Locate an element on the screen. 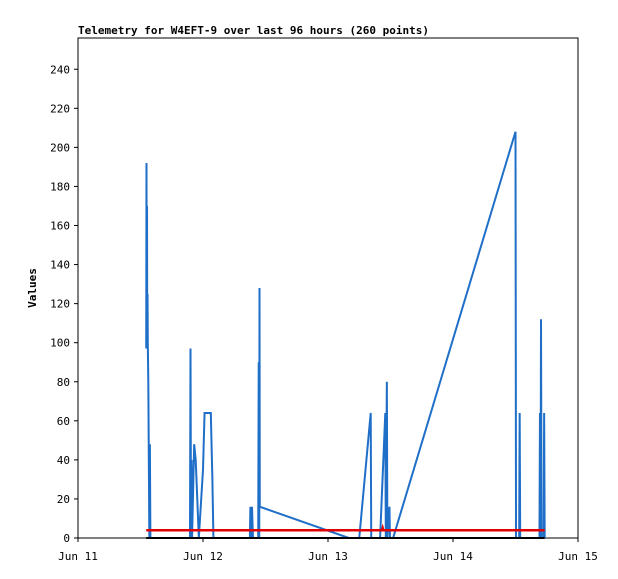 This screenshot has width=618, height=579. y-tick-label: 20 is located at coordinates (63, 499).